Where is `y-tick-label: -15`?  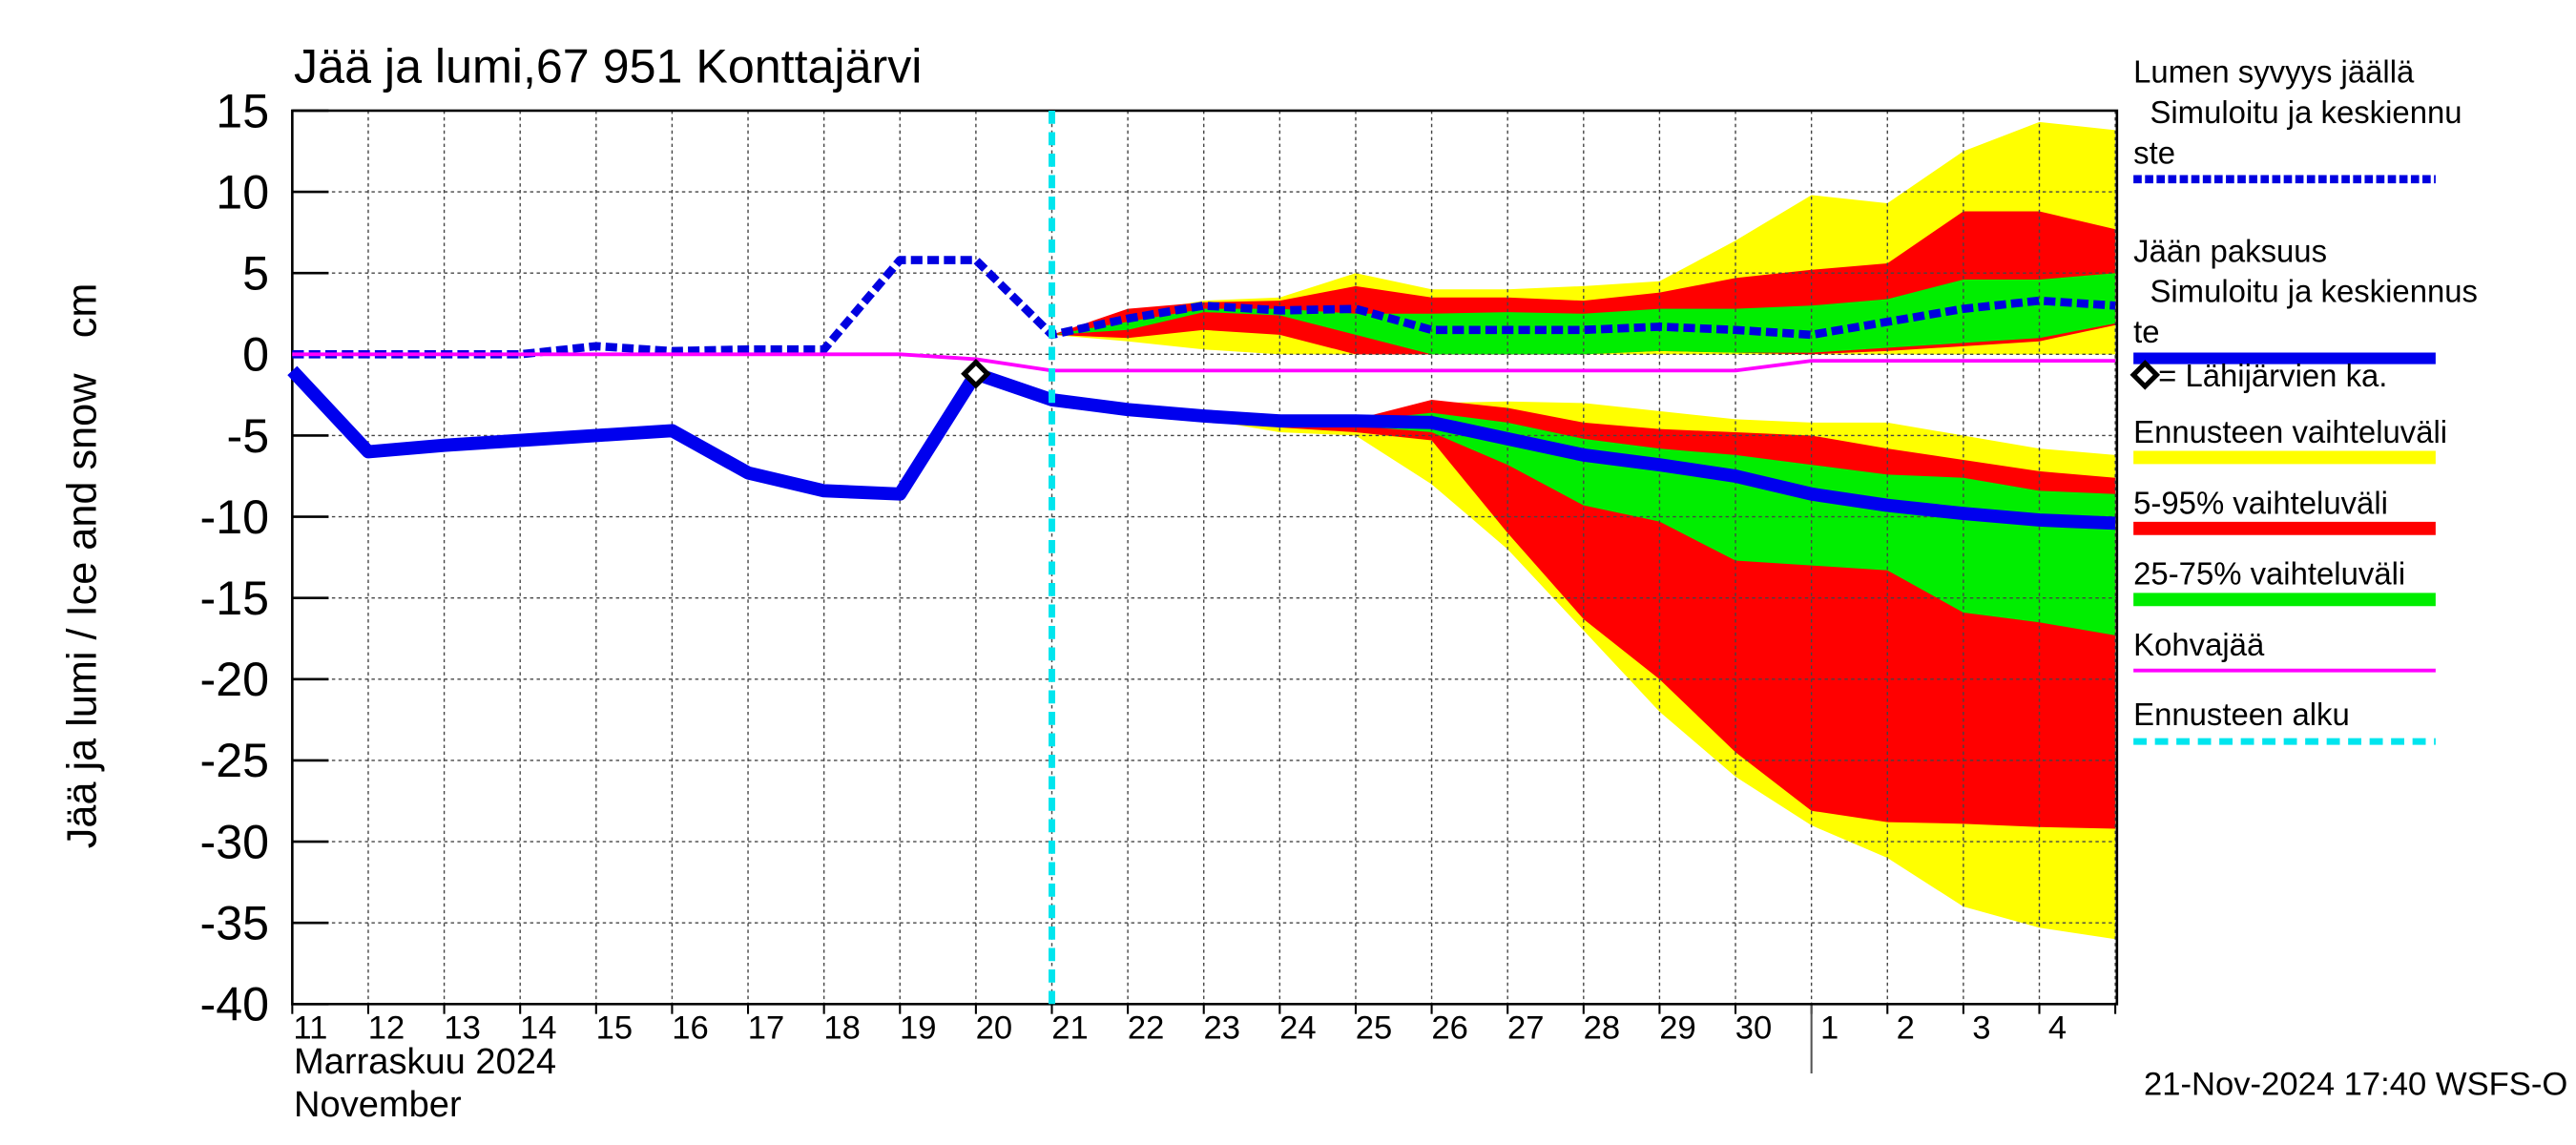 y-tick-label: -15 is located at coordinates (235, 598).